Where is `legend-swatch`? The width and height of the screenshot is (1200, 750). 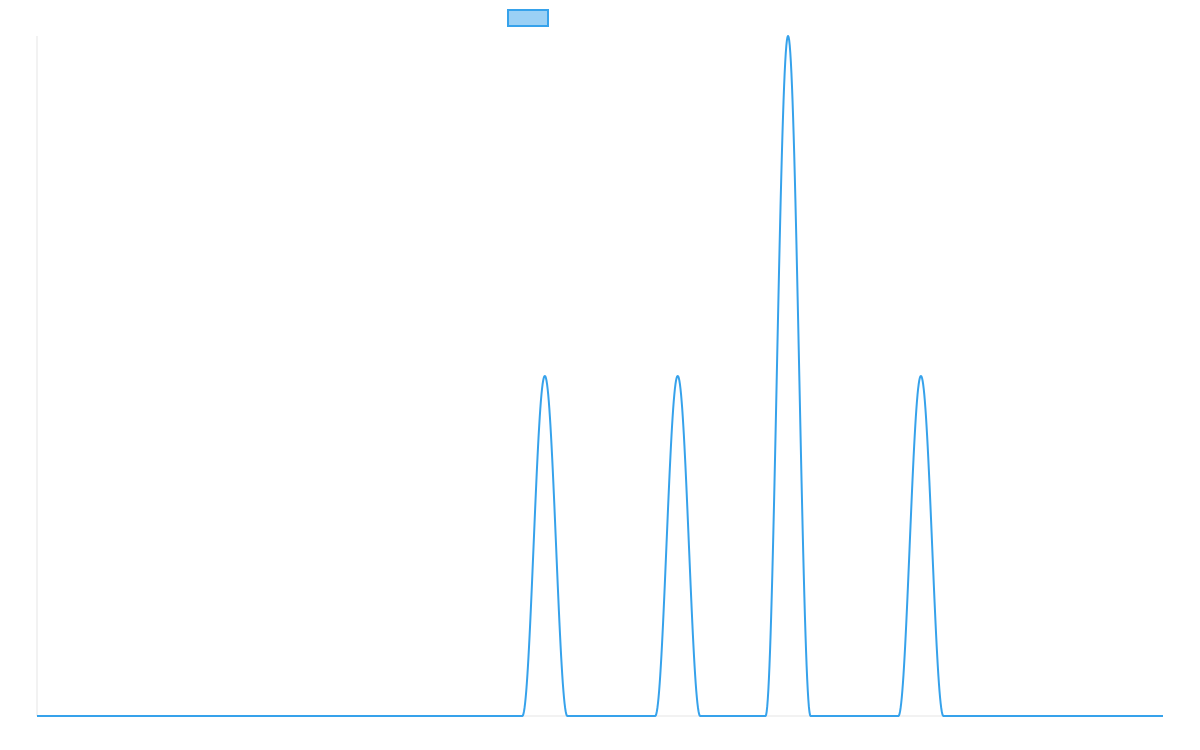 legend-swatch is located at coordinates (528, 18).